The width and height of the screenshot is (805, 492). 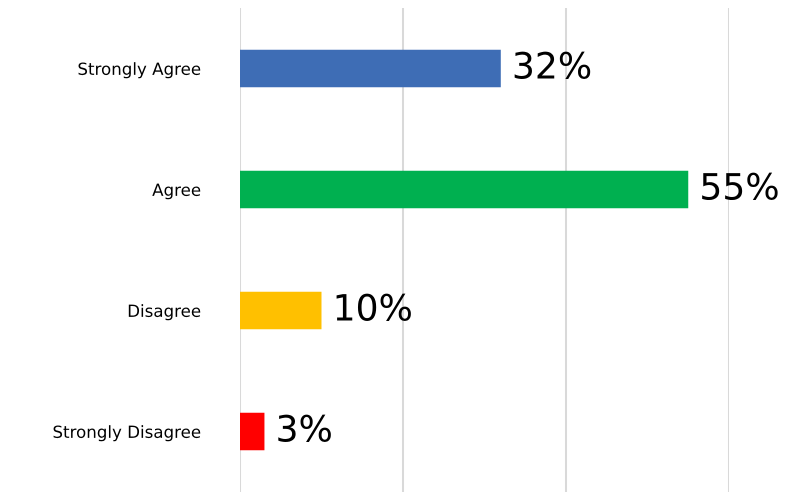 What do you see at coordinates (373, 307) in the screenshot?
I see `data-label: 10%` at bounding box center [373, 307].